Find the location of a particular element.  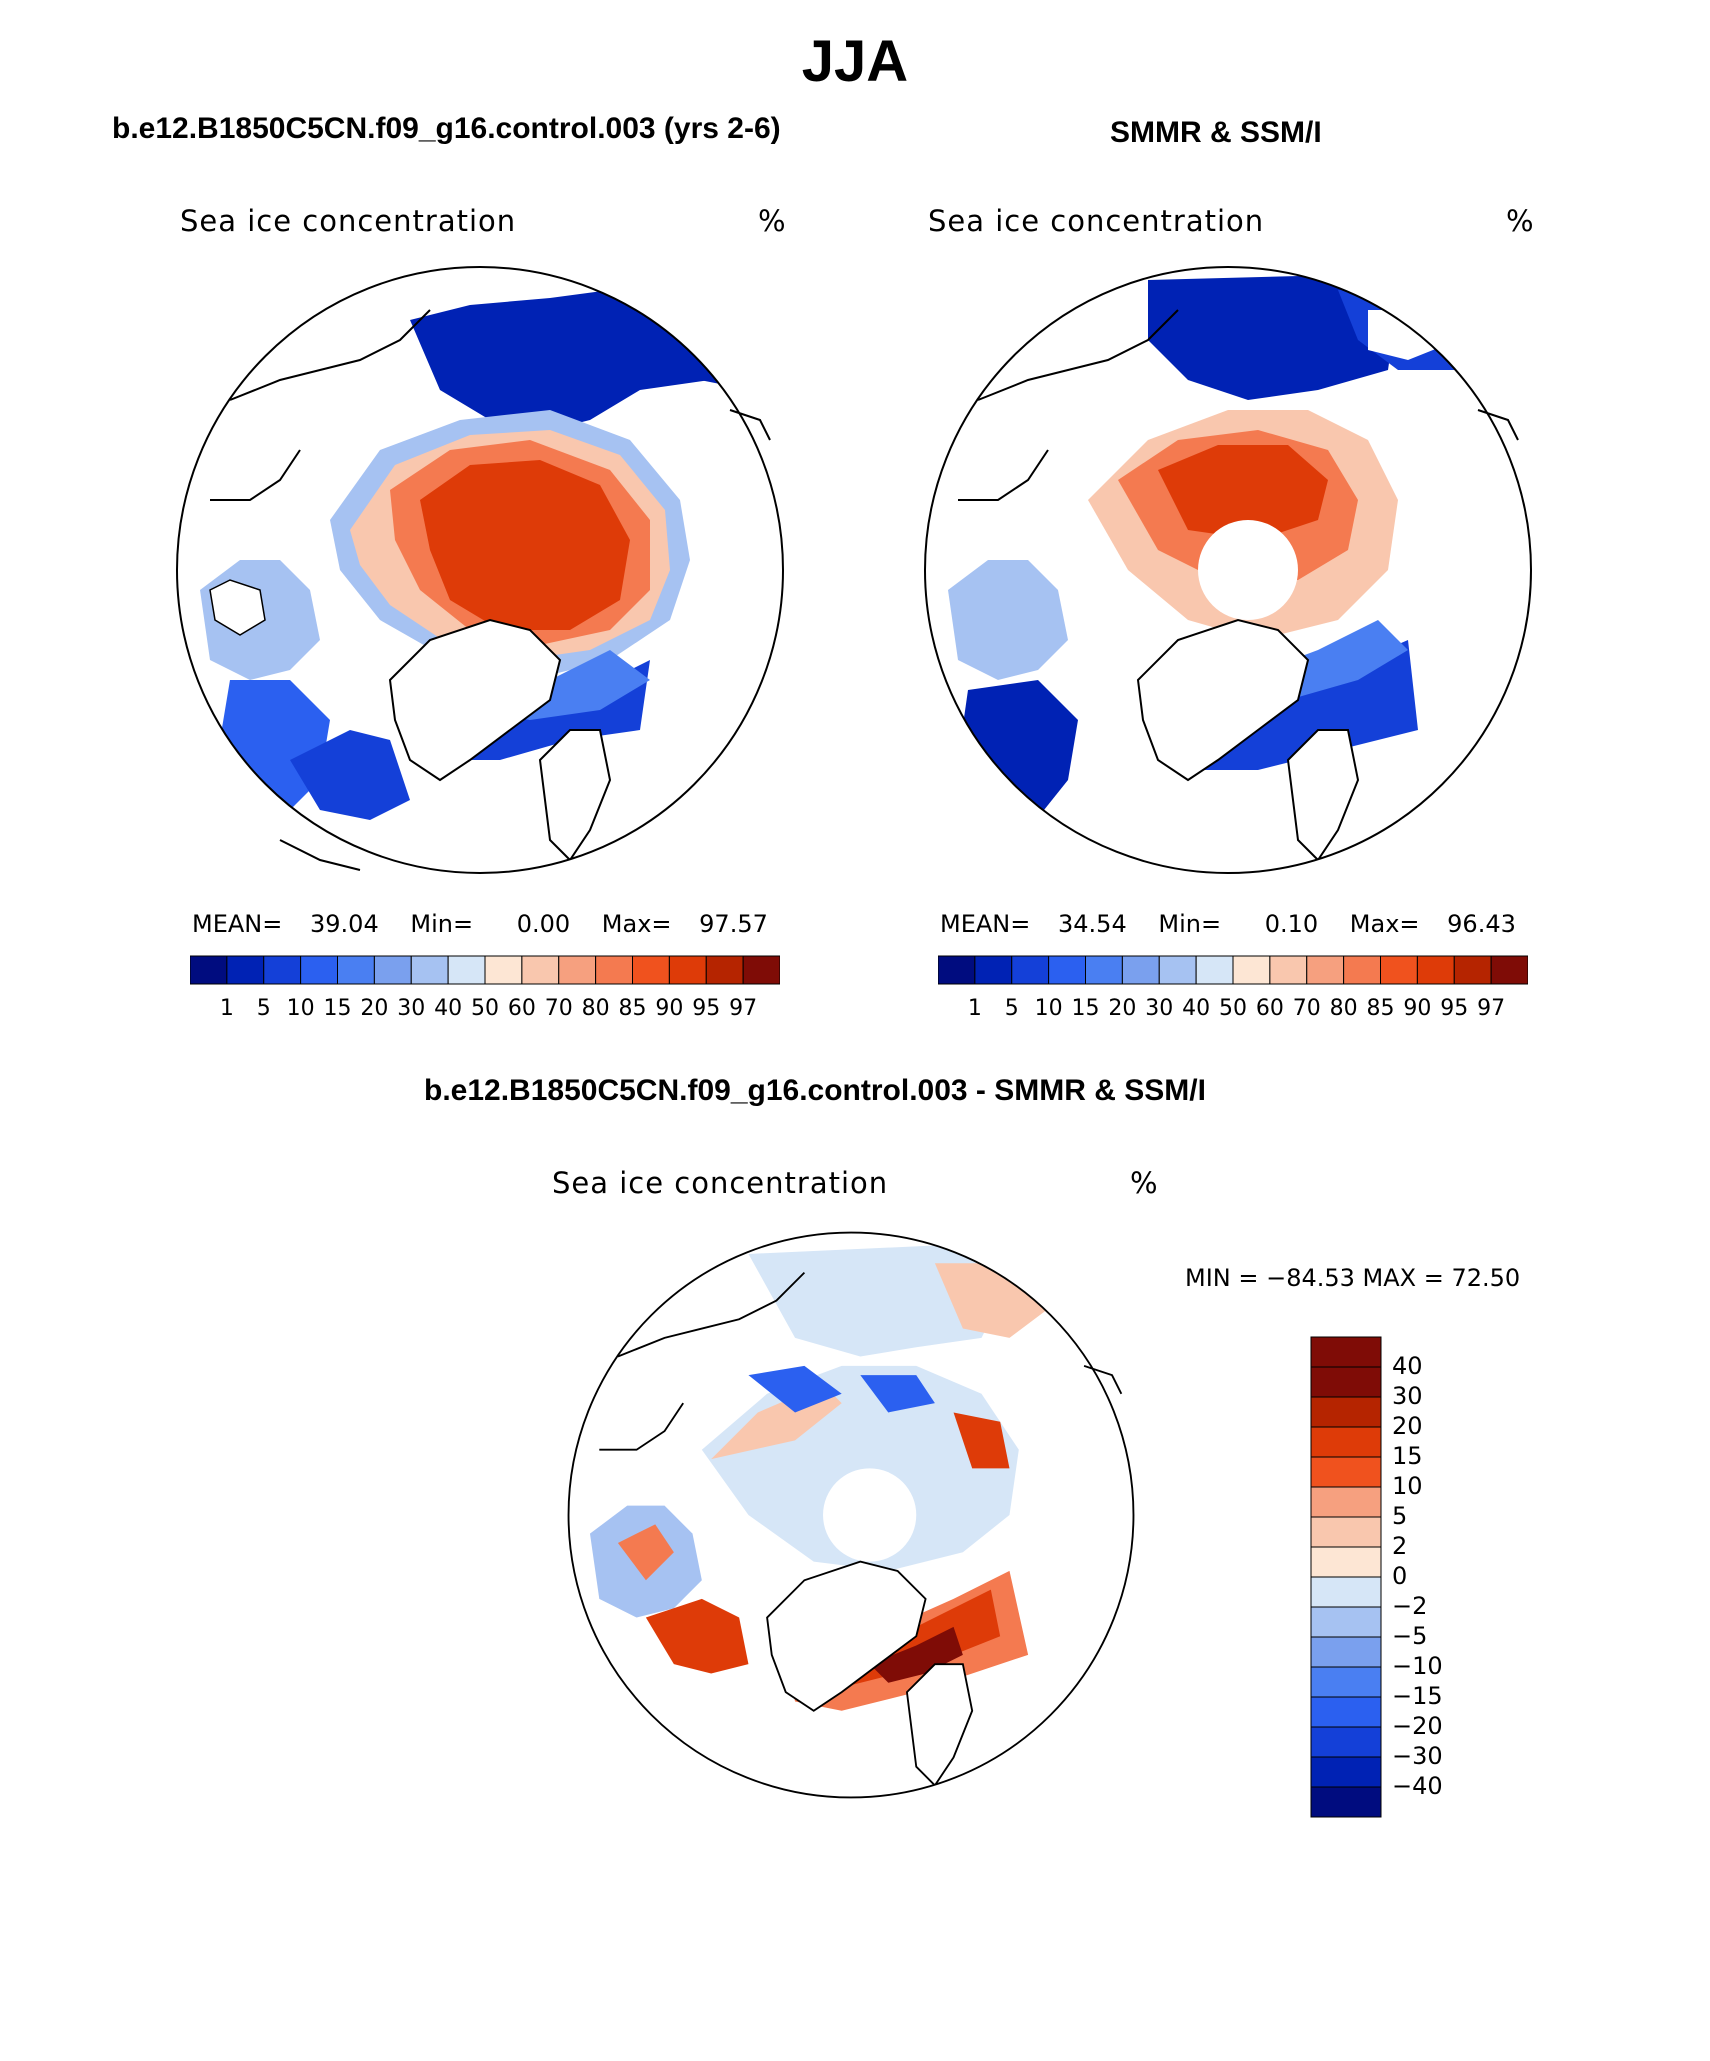

model-mean-label: MEAN= is located at coordinates (237, 924).